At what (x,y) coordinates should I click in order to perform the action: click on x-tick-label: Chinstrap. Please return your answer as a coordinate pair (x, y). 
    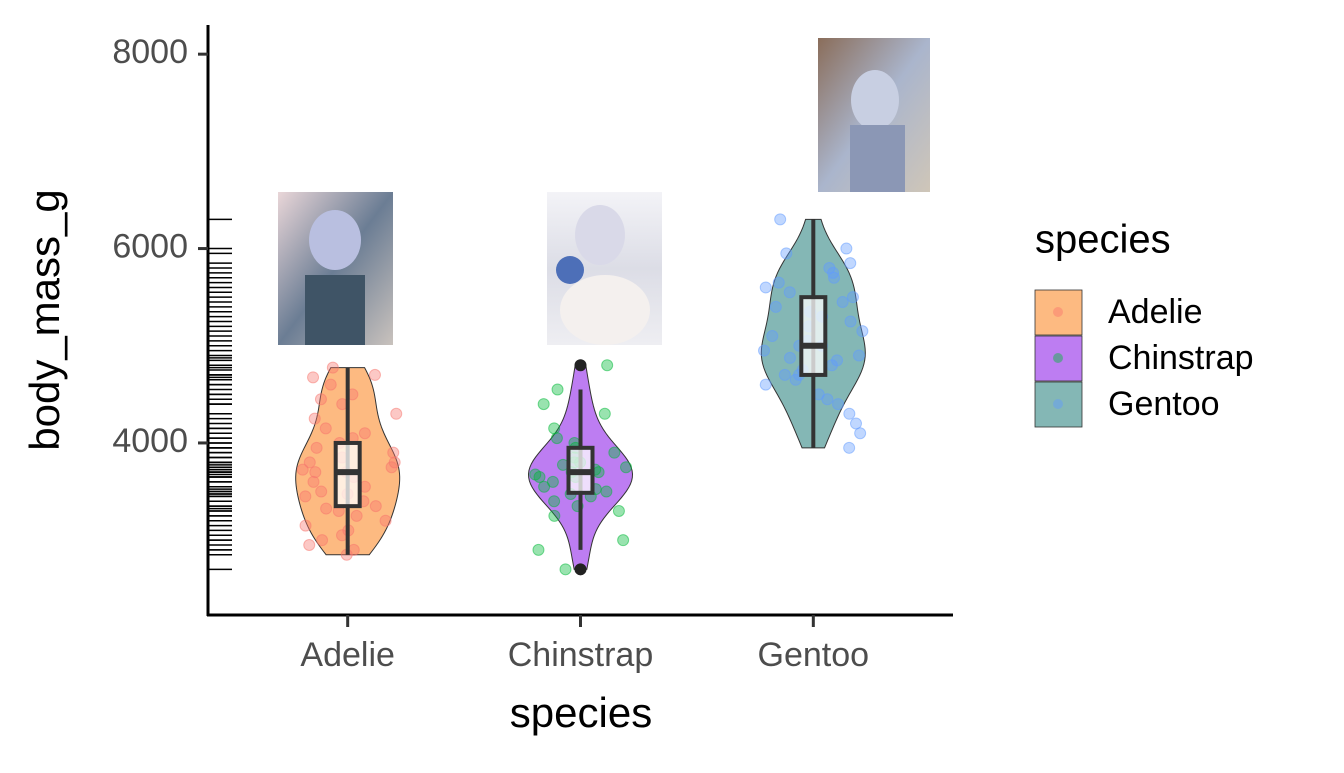
    Looking at the image, I should click on (581, 655).